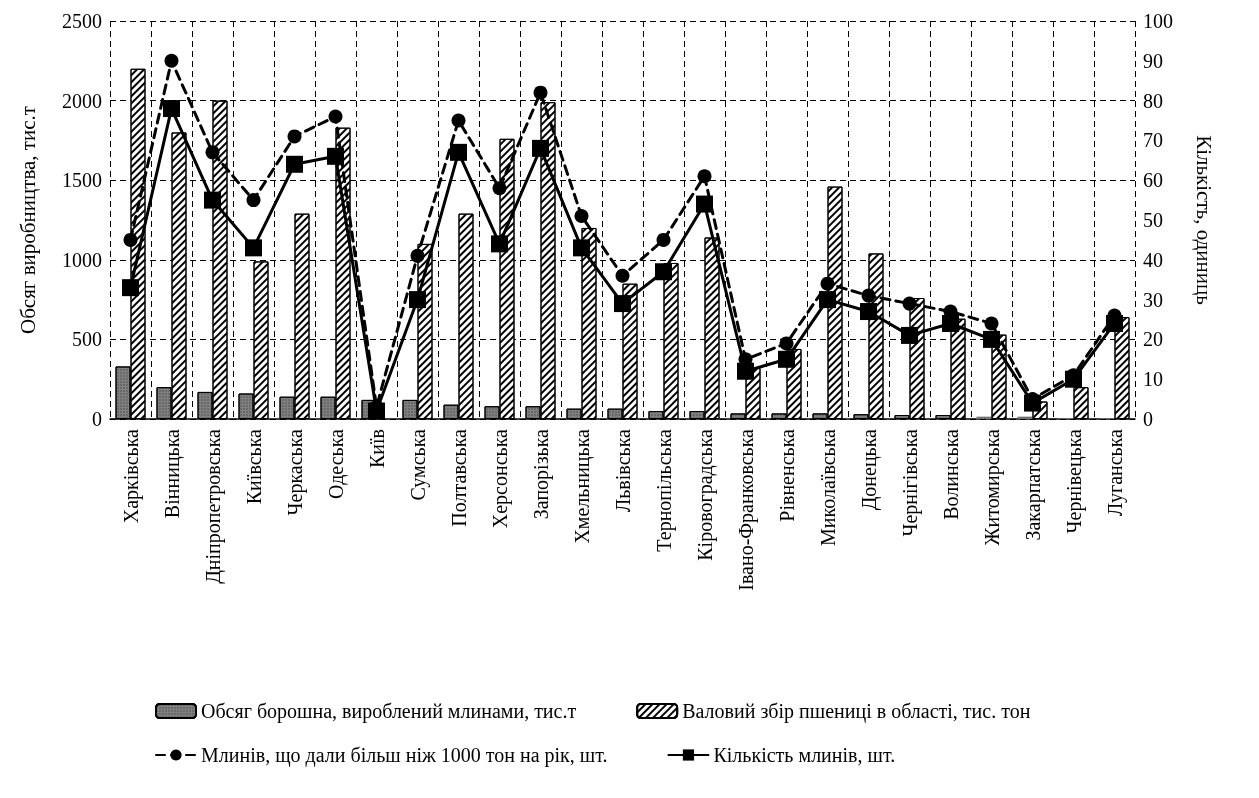 The height and width of the screenshot is (798, 1259). Describe the element at coordinates (418, 464) in the screenshot. I see `x-tick-label: Сумська` at that location.